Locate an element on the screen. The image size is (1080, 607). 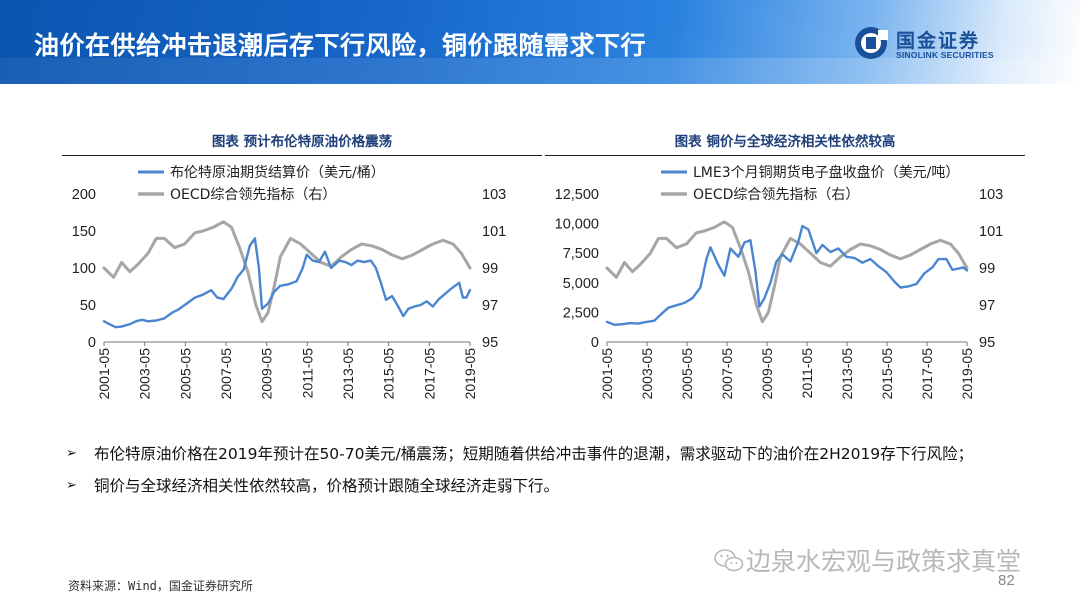
legend-label: LME3个月铜期货电子盘收盘价（美元/吨） is located at coordinates (826, 172).